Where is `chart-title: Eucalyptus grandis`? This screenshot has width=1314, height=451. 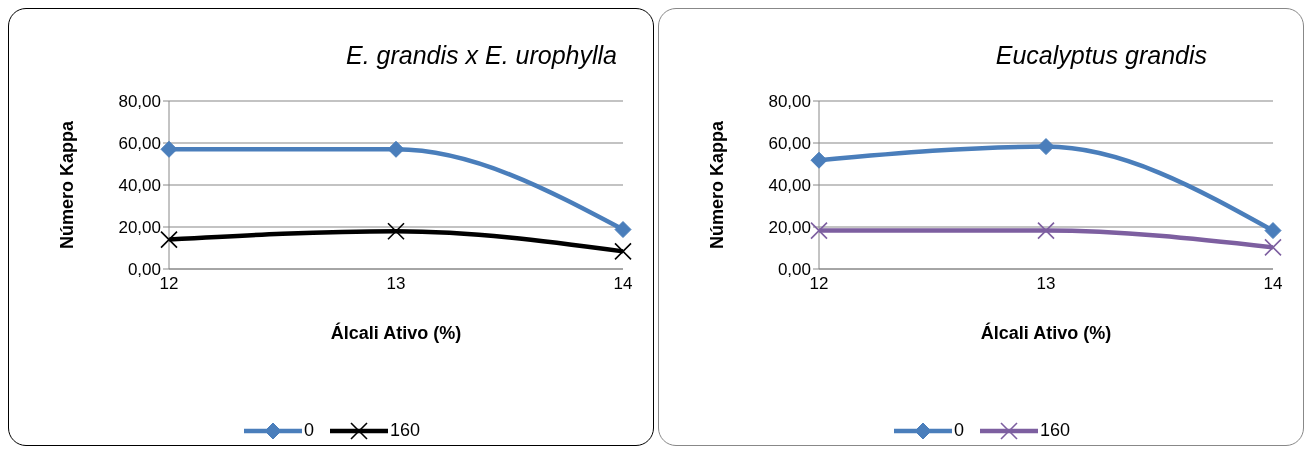
chart-title: Eucalyptus grandis is located at coordinates (1101, 55).